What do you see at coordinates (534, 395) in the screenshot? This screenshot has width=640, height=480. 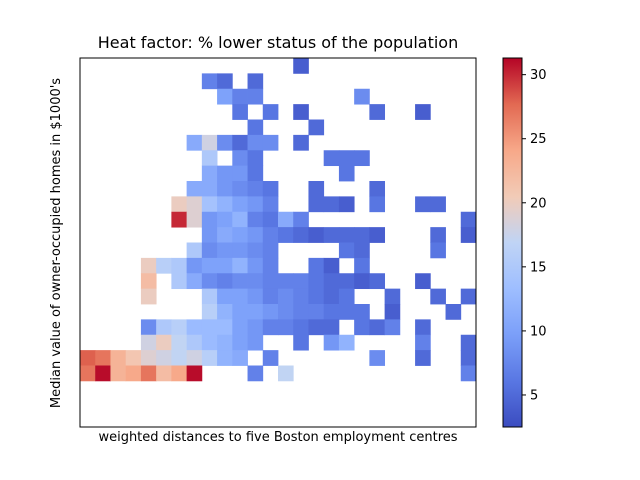 I see `colorbar-tick-label: 5` at bounding box center [534, 395].